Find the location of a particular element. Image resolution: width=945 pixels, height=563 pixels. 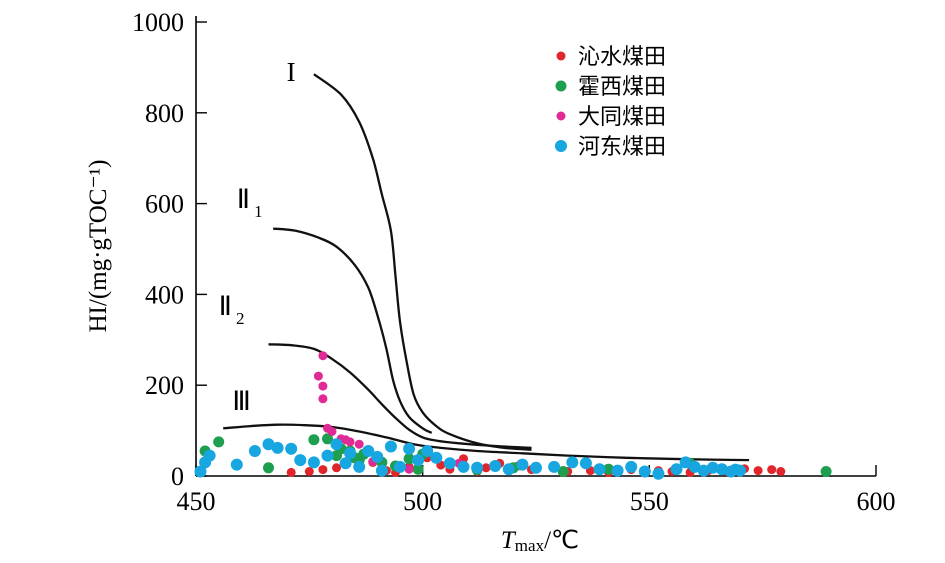

legend-label: 霍西煤田 is located at coordinates (622, 87).